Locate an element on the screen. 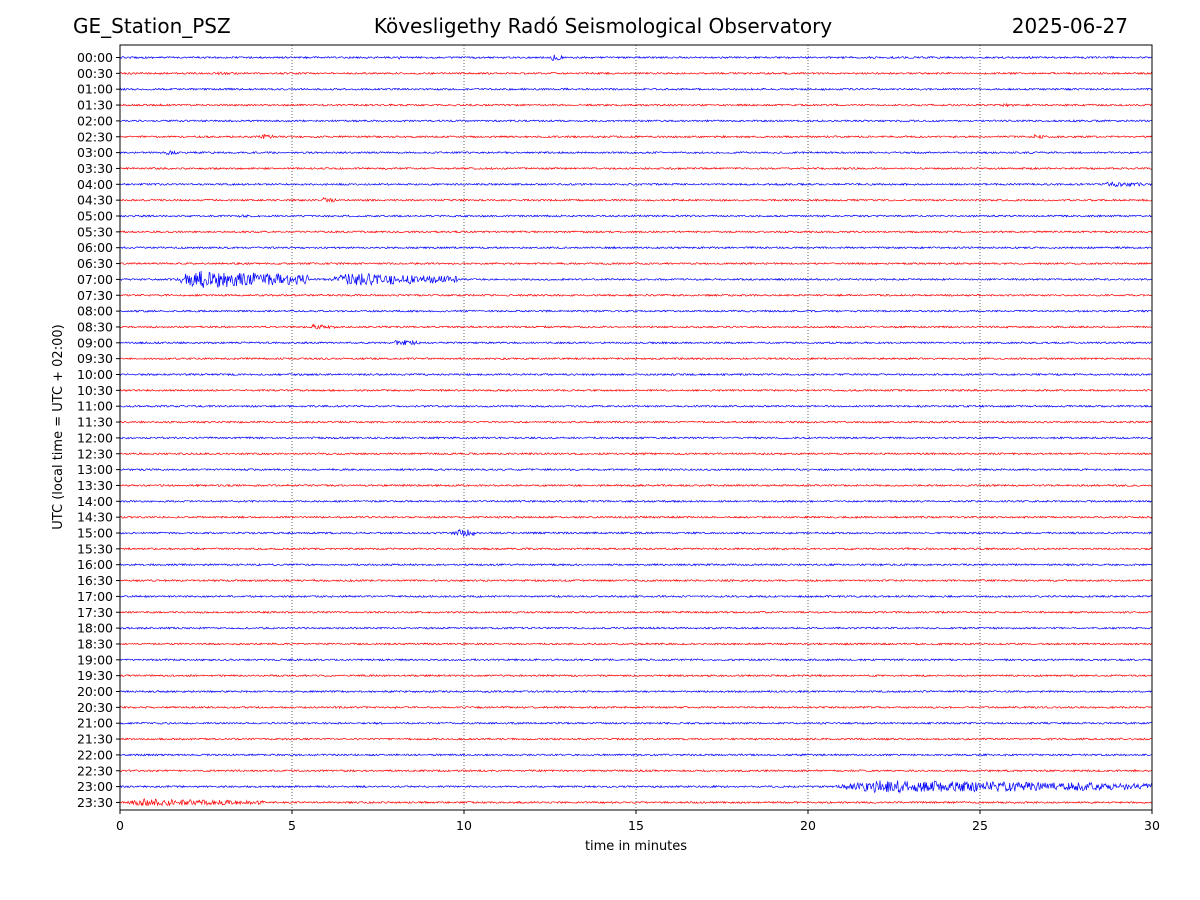 This screenshot has width=1200, height=900. trace-1900 is located at coordinates (636, 660).